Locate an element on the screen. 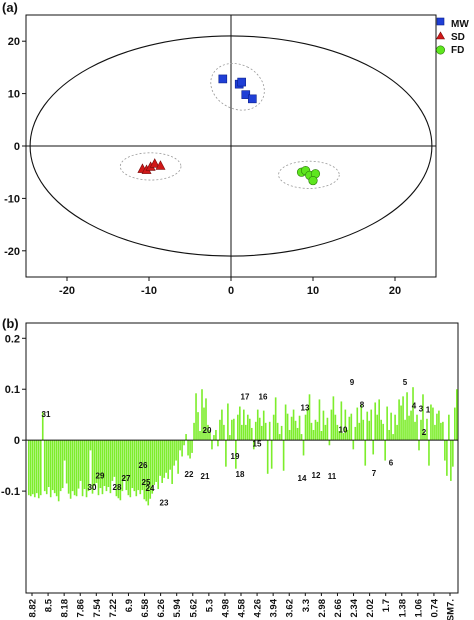  annotation-label: 7 is located at coordinates (374, 473).